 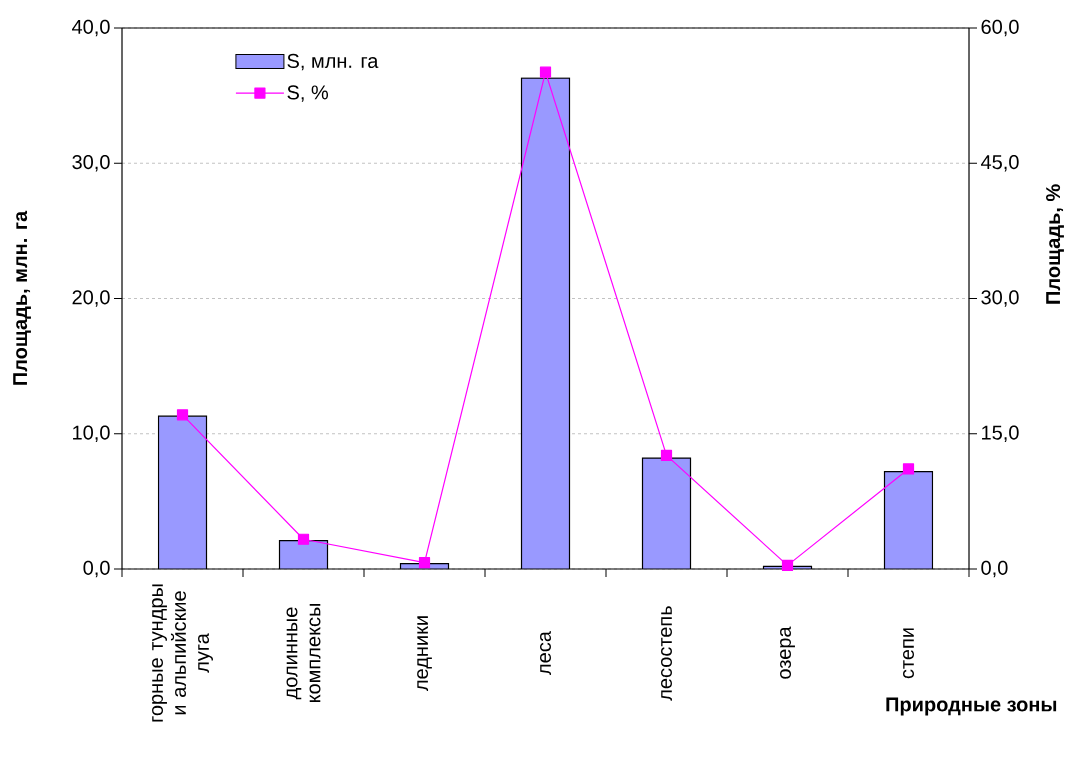 What do you see at coordinates (908, 653) in the screenshot?
I see `x-tick-label: степи` at bounding box center [908, 653].